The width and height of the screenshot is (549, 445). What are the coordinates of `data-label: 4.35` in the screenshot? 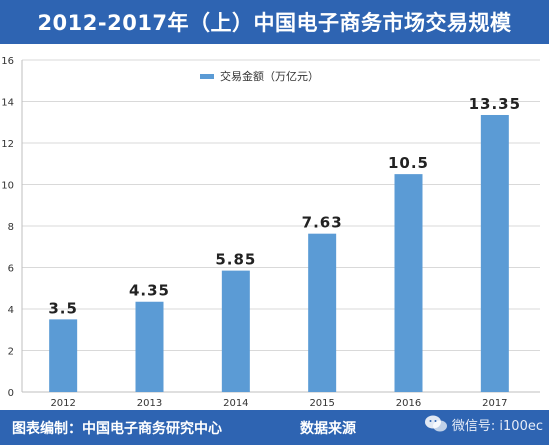 It's located at (149, 291).